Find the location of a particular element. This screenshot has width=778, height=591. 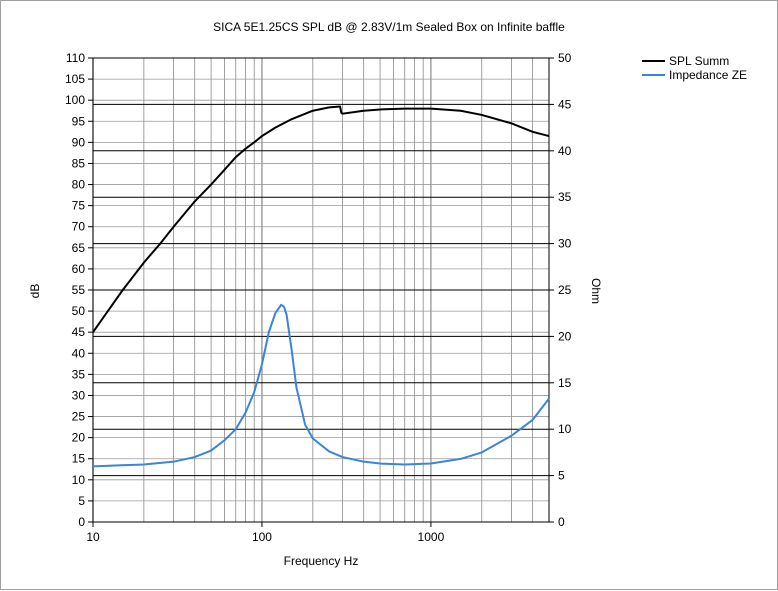

y2-tick-label: 30 is located at coordinates (565, 244).